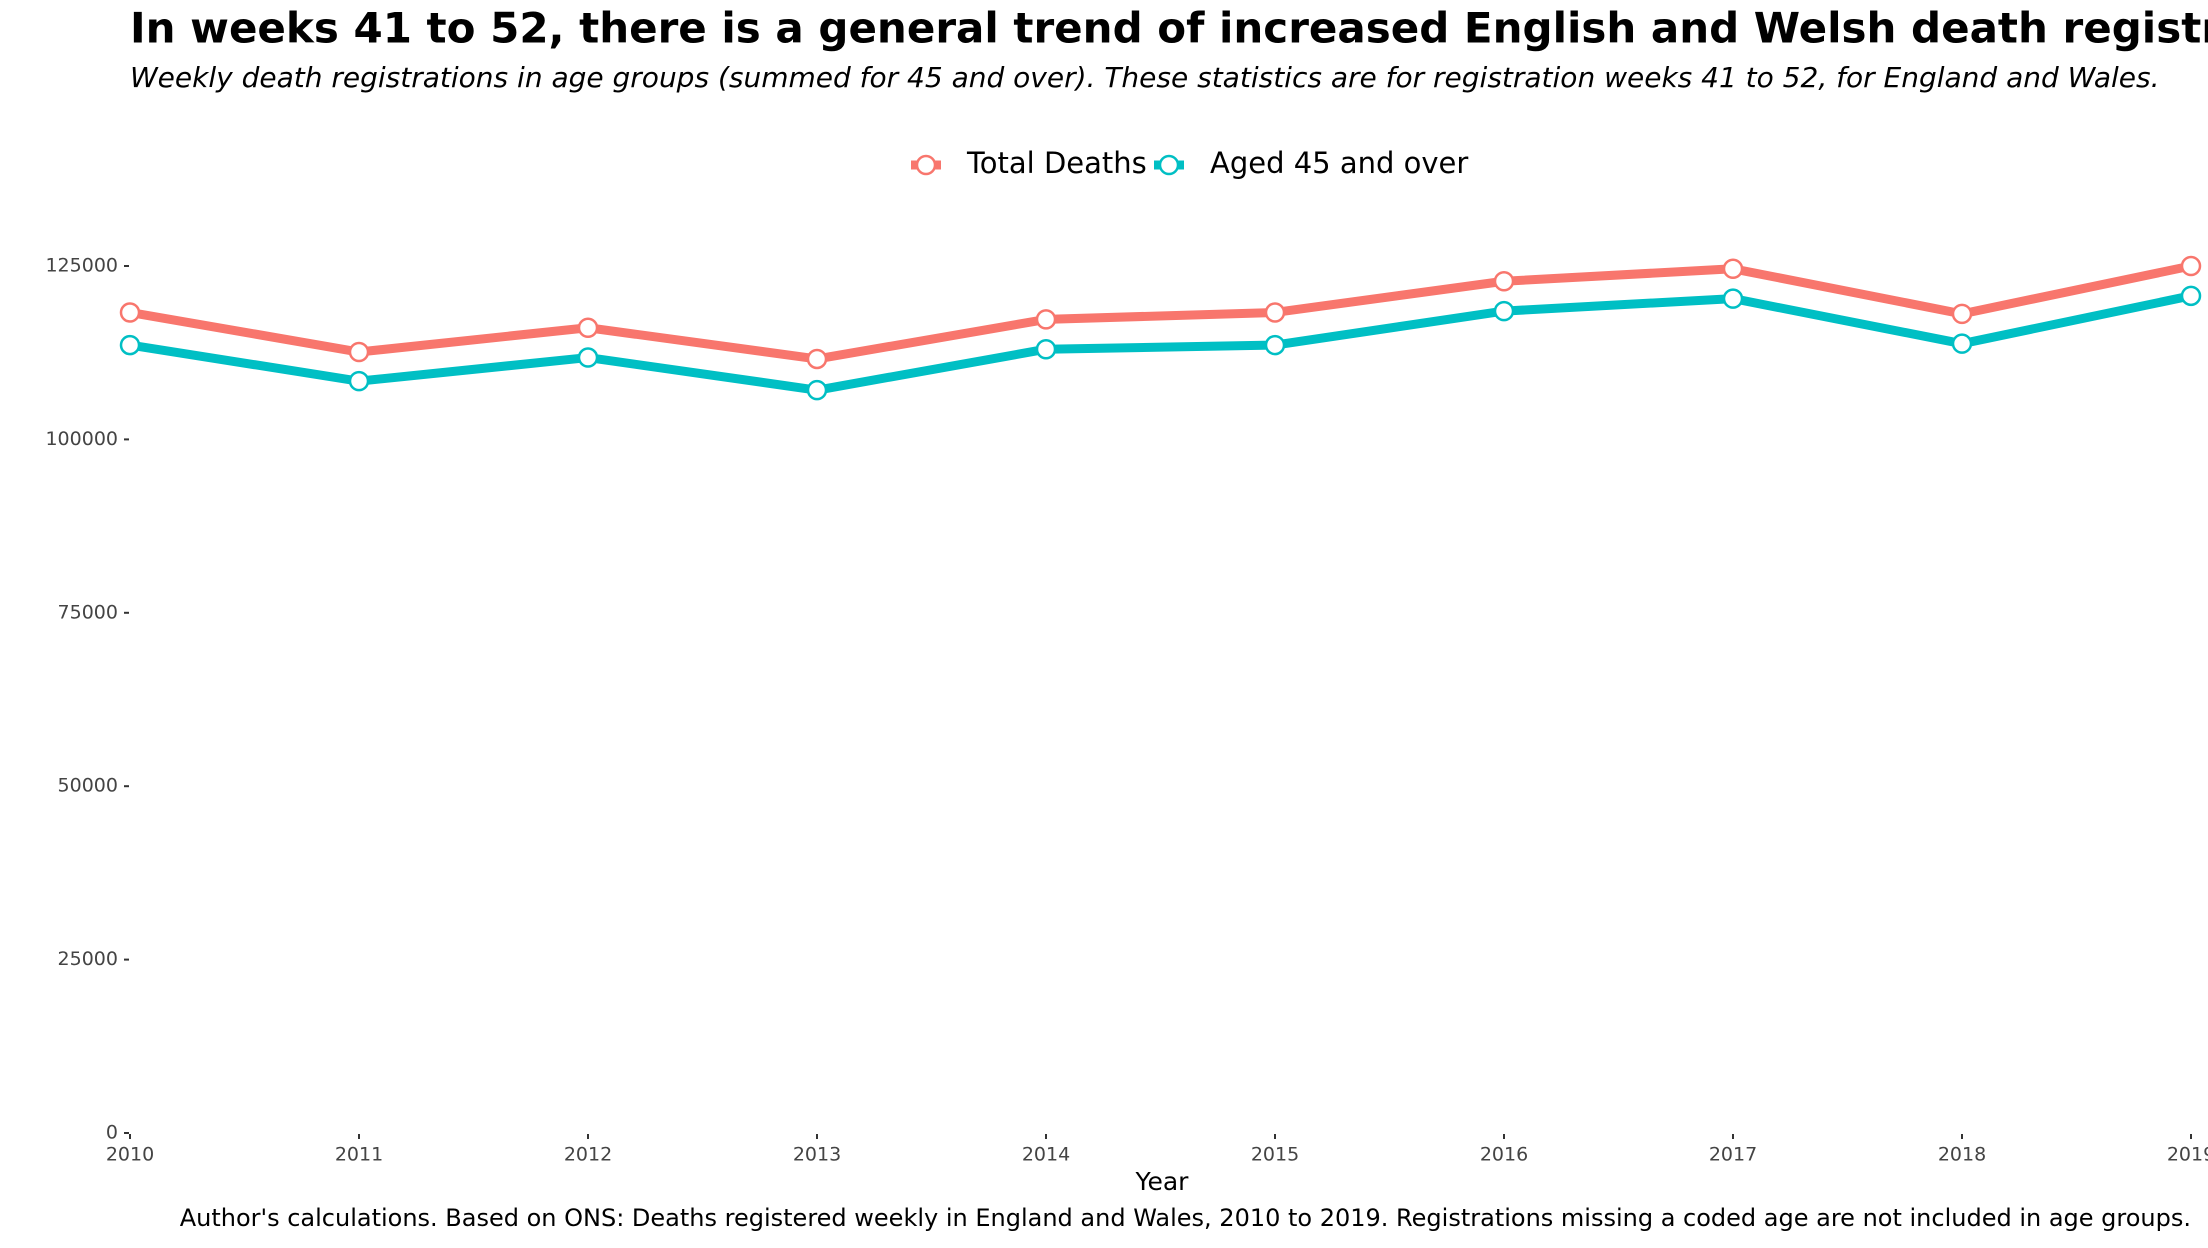  What do you see at coordinates (1504, 1155) in the screenshot?
I see `x-tick-label: 2016` at bounding box center [1504, 1155].